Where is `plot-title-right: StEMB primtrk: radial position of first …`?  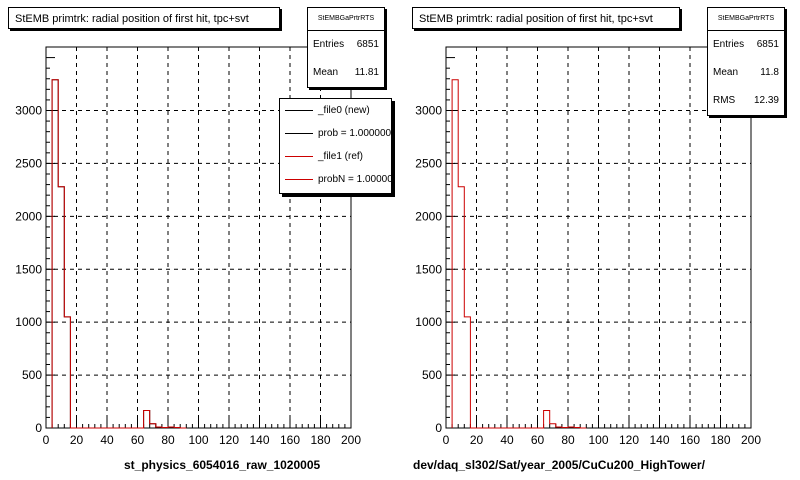 plot-title-right: StEMB primtrk: radial position of first … is located at coordinates (546, 18).